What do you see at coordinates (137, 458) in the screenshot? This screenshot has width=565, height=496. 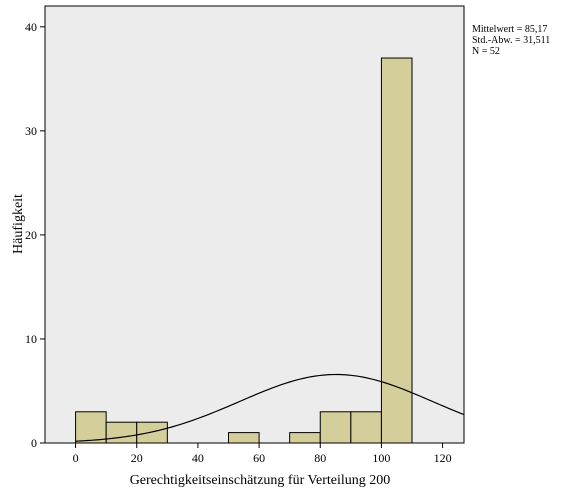 I see `x-tick-label: 20` at bounding box center [137, 458].